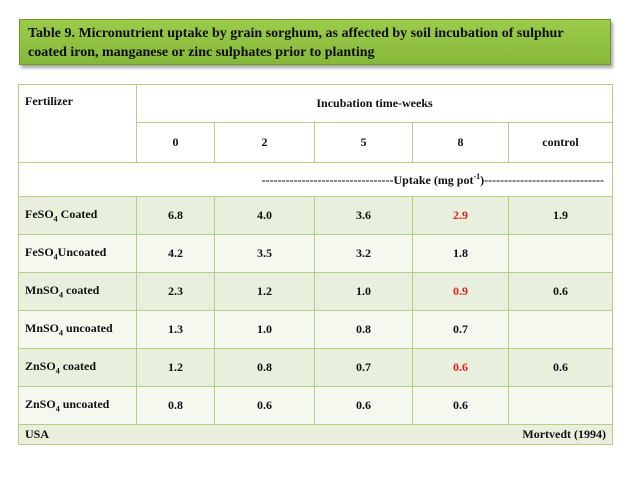 The image size is (638, 478). I want to click on table-row: ZnSO4 coated 1.2 0.8 0.7 0.6 0.6, so click(316, 367).